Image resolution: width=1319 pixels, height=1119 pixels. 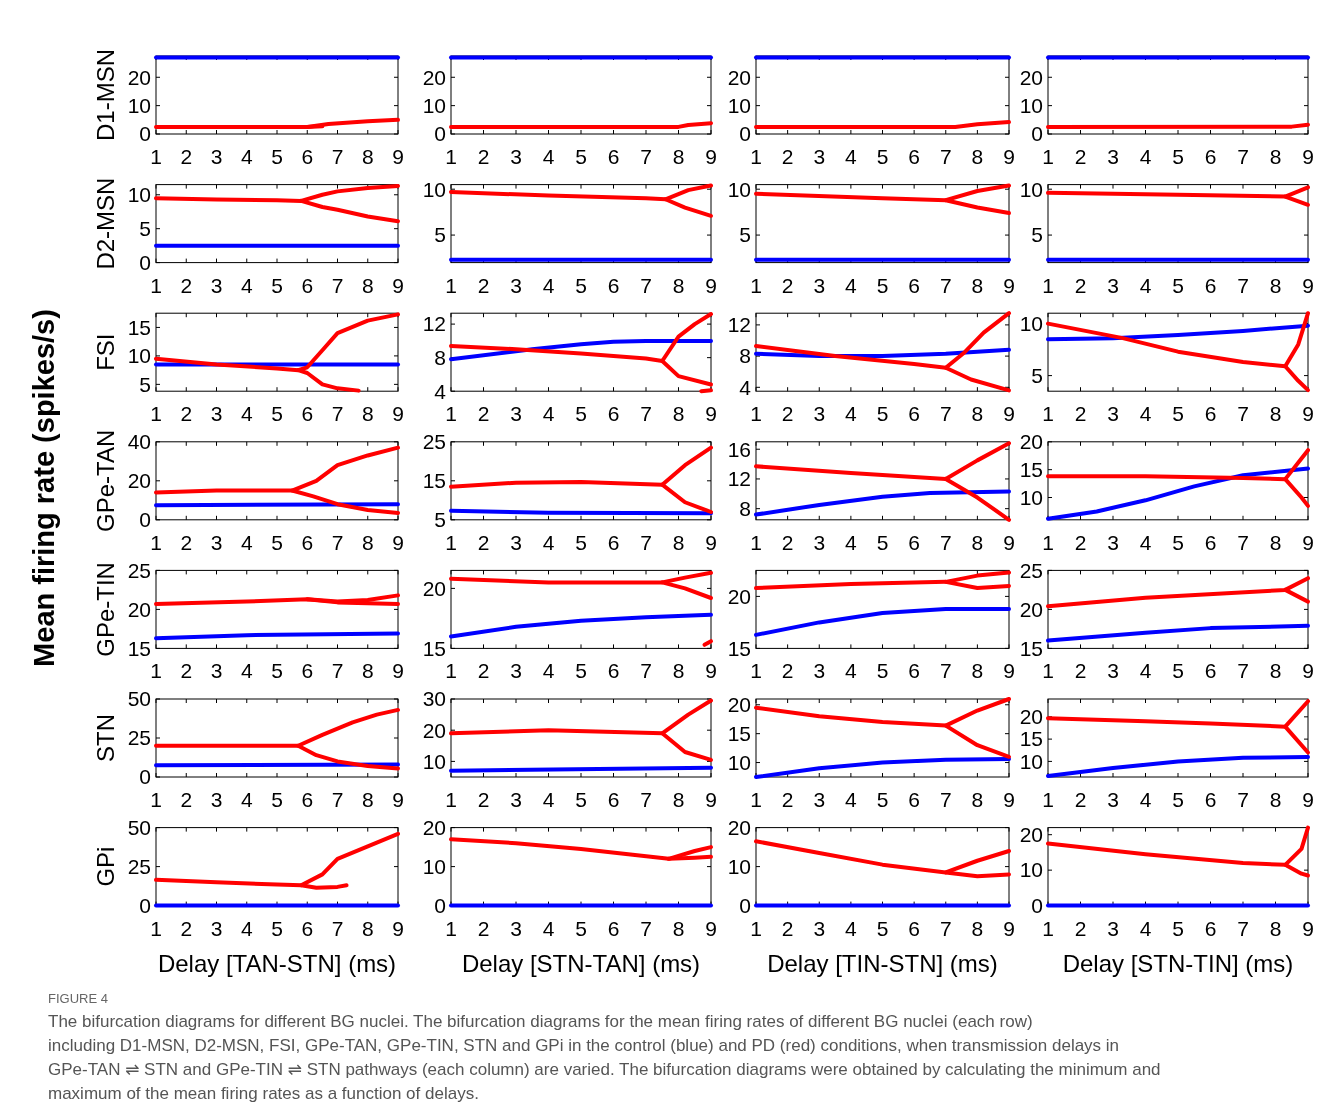 What do you see at coordinates (44, 488) in the screenshot?
I see `text: Mean firing rate (spikes/s)` at bounding box center [44, 488].